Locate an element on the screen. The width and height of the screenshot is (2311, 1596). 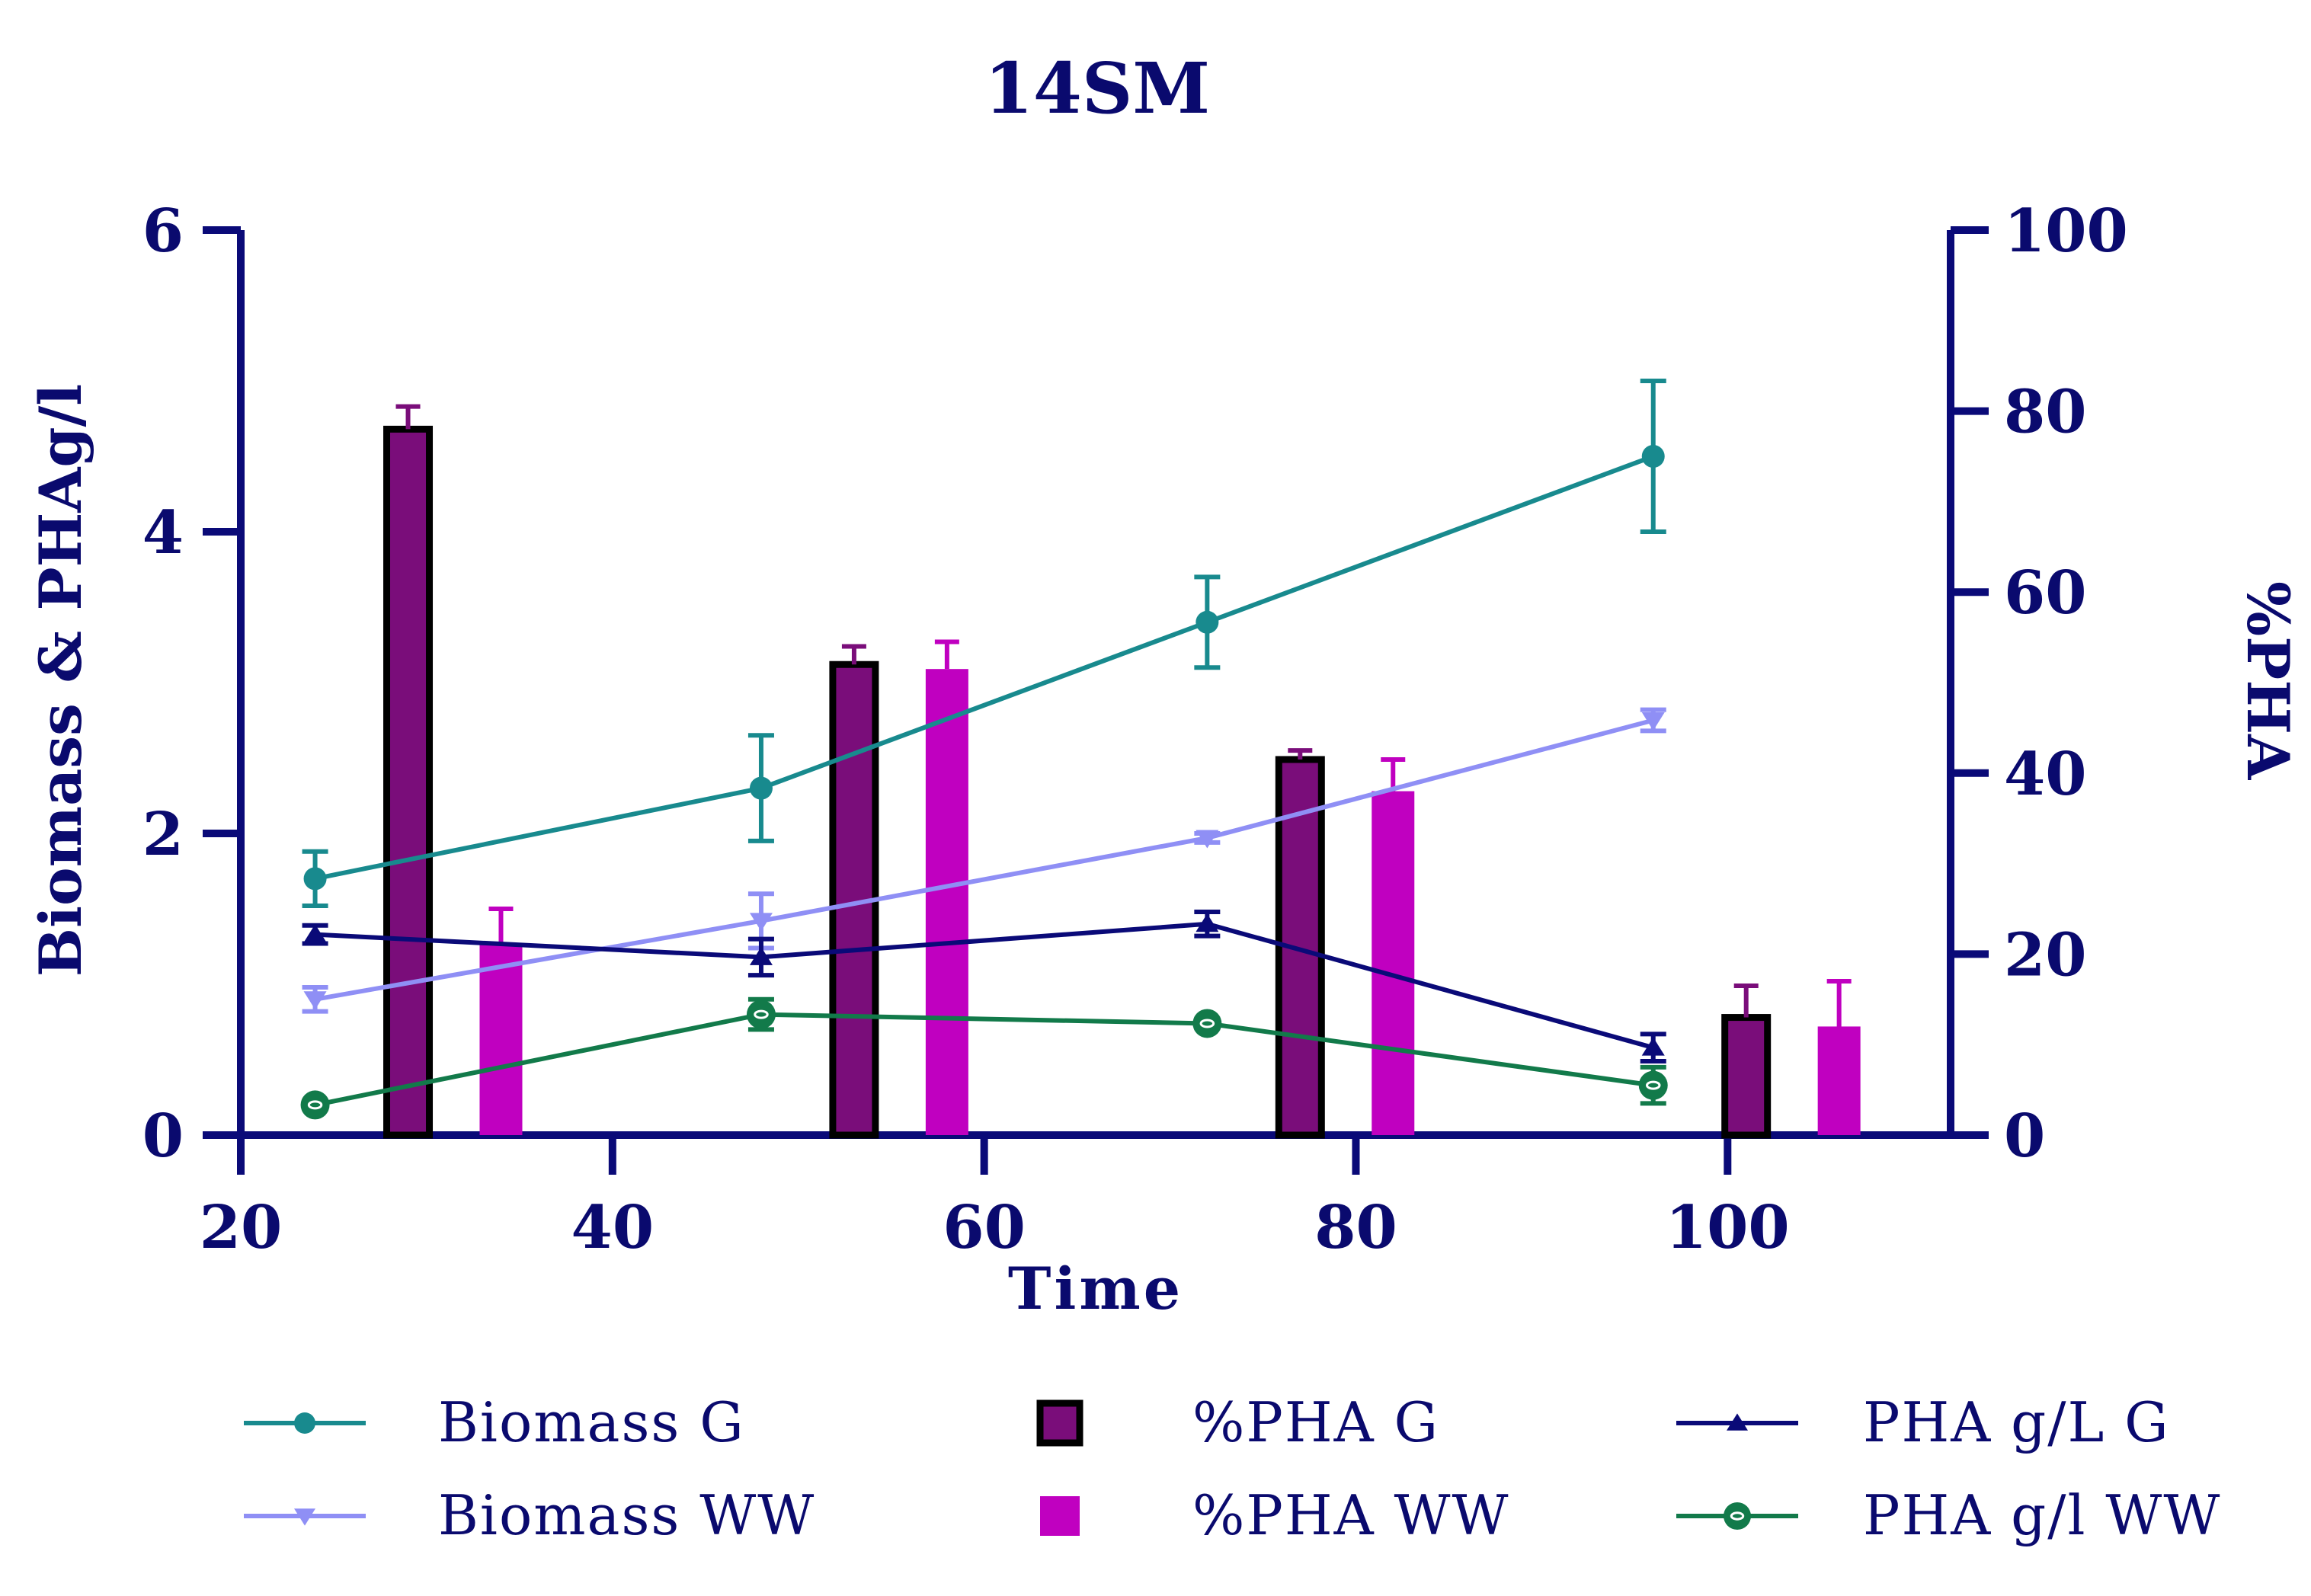
legend-item-biomass-g: Biomass G is located at coordinates (494, 1422).